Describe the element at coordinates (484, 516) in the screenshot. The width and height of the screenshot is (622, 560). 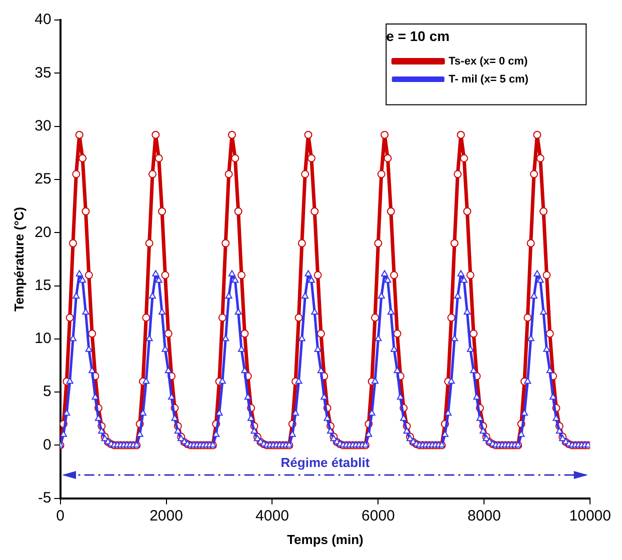
I see `x-tick-label: 8000` at that location.